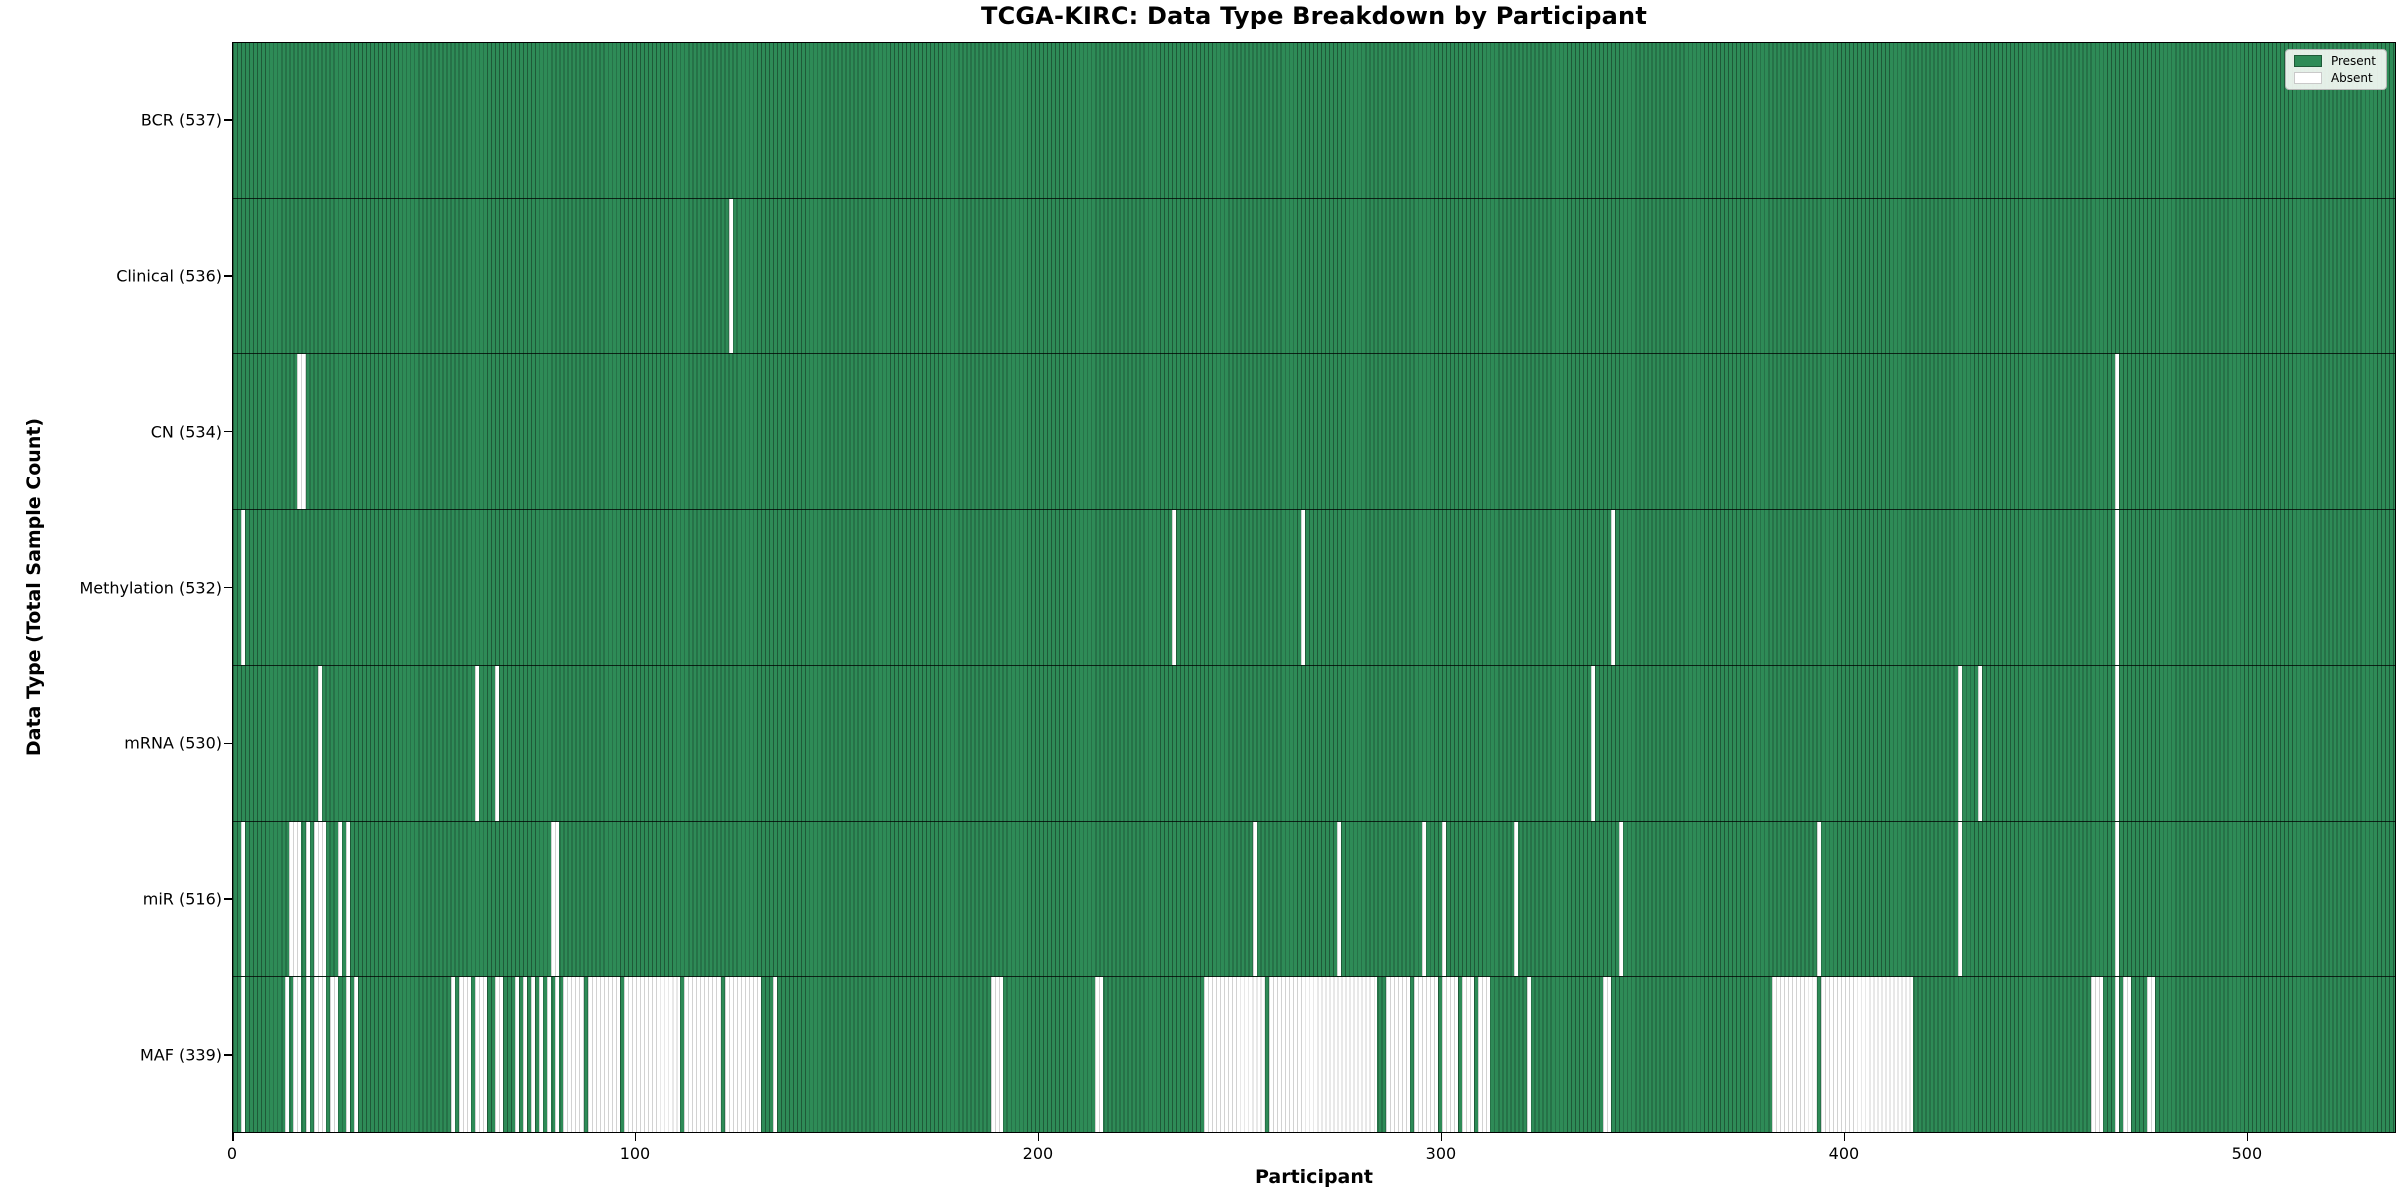 This screenshot has height=1200, width=2400. I want to click on row-methylation, so click(1314, 588).